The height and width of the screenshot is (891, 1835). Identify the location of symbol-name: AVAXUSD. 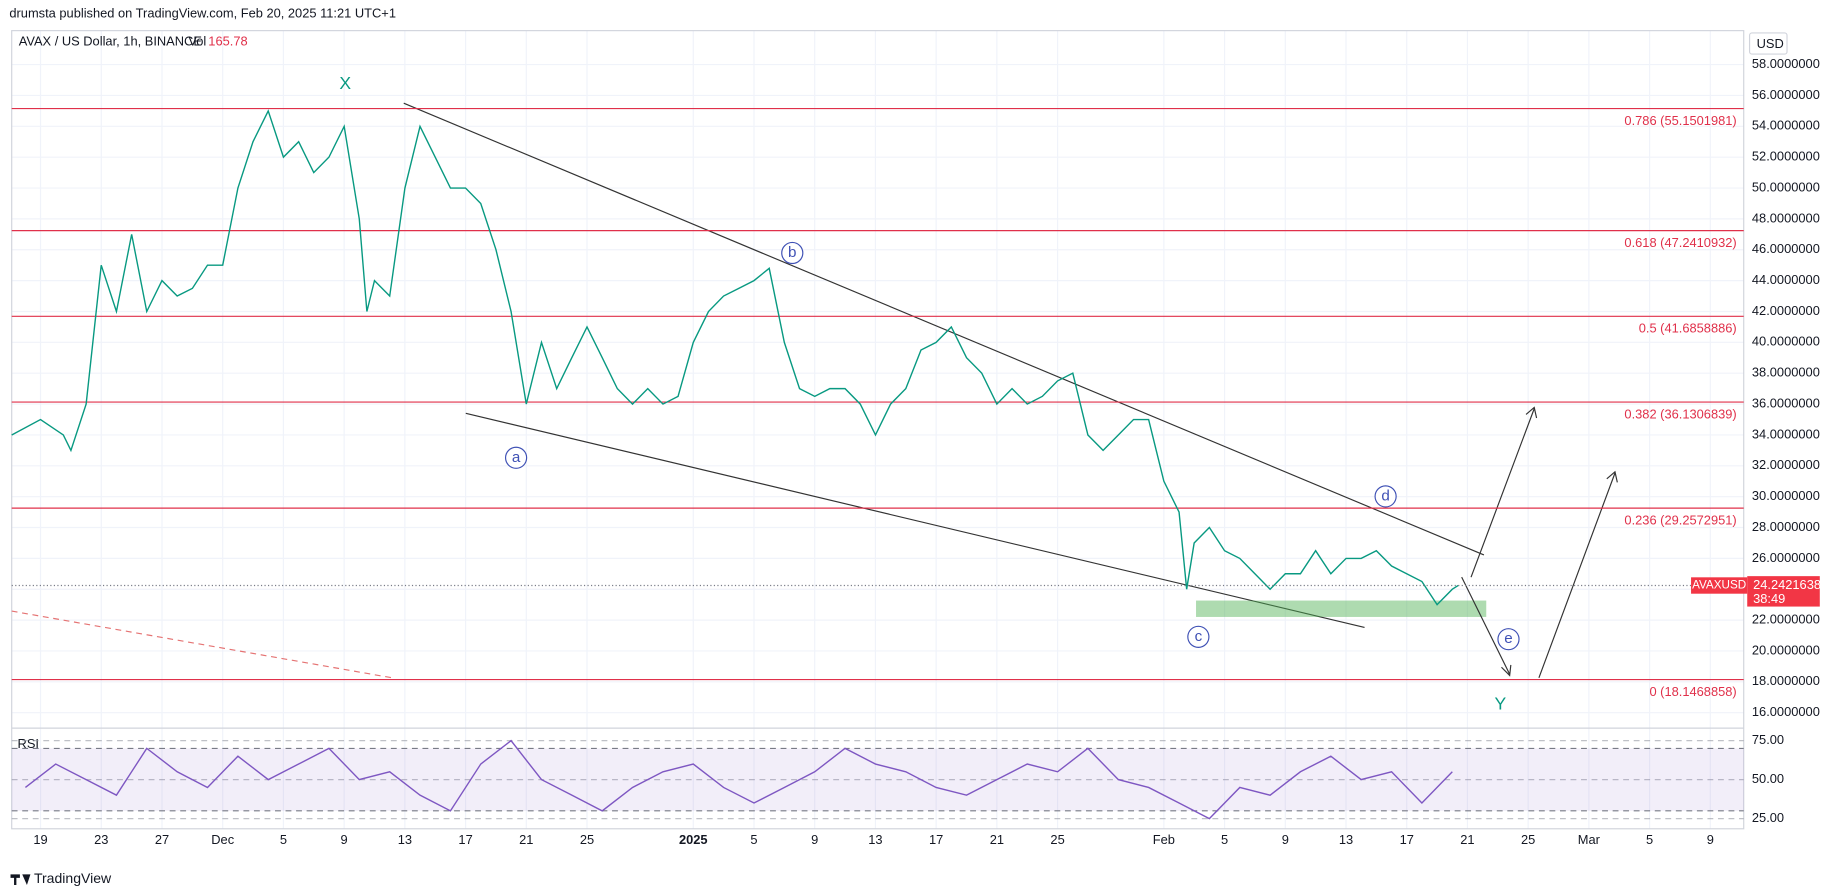
(1719, 585).